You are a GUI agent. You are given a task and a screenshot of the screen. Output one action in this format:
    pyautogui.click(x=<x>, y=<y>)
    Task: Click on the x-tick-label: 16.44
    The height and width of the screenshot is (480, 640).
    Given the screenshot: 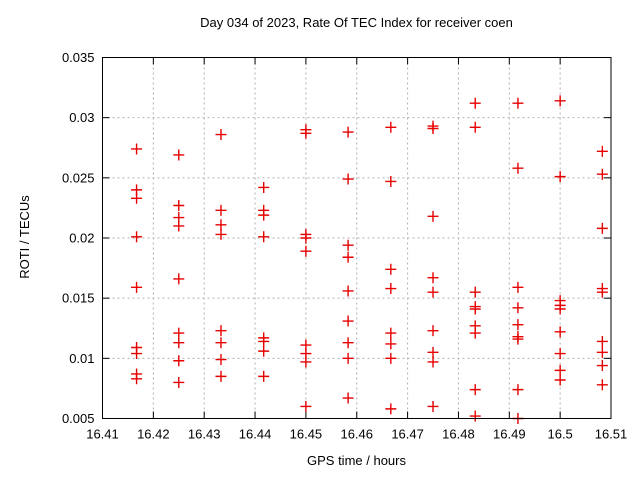 What is the action you would take?
    pyautogui.click(x=255, y=434)
    